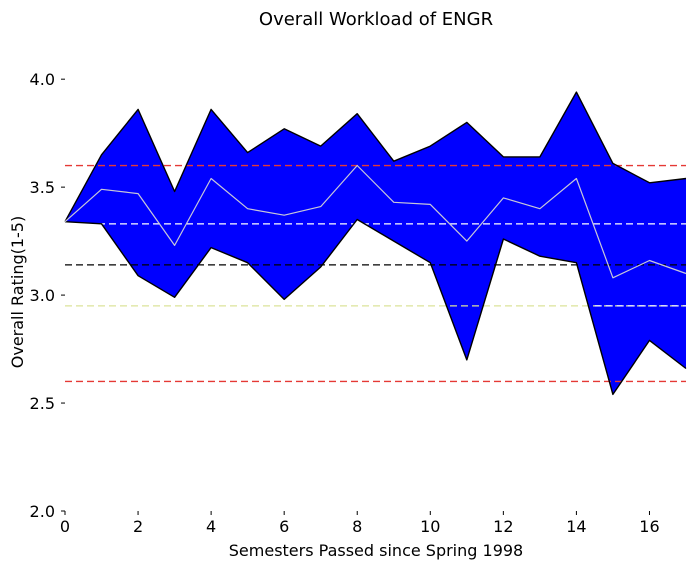  I want to click on x-tick-label: 0, so click(65, 526).